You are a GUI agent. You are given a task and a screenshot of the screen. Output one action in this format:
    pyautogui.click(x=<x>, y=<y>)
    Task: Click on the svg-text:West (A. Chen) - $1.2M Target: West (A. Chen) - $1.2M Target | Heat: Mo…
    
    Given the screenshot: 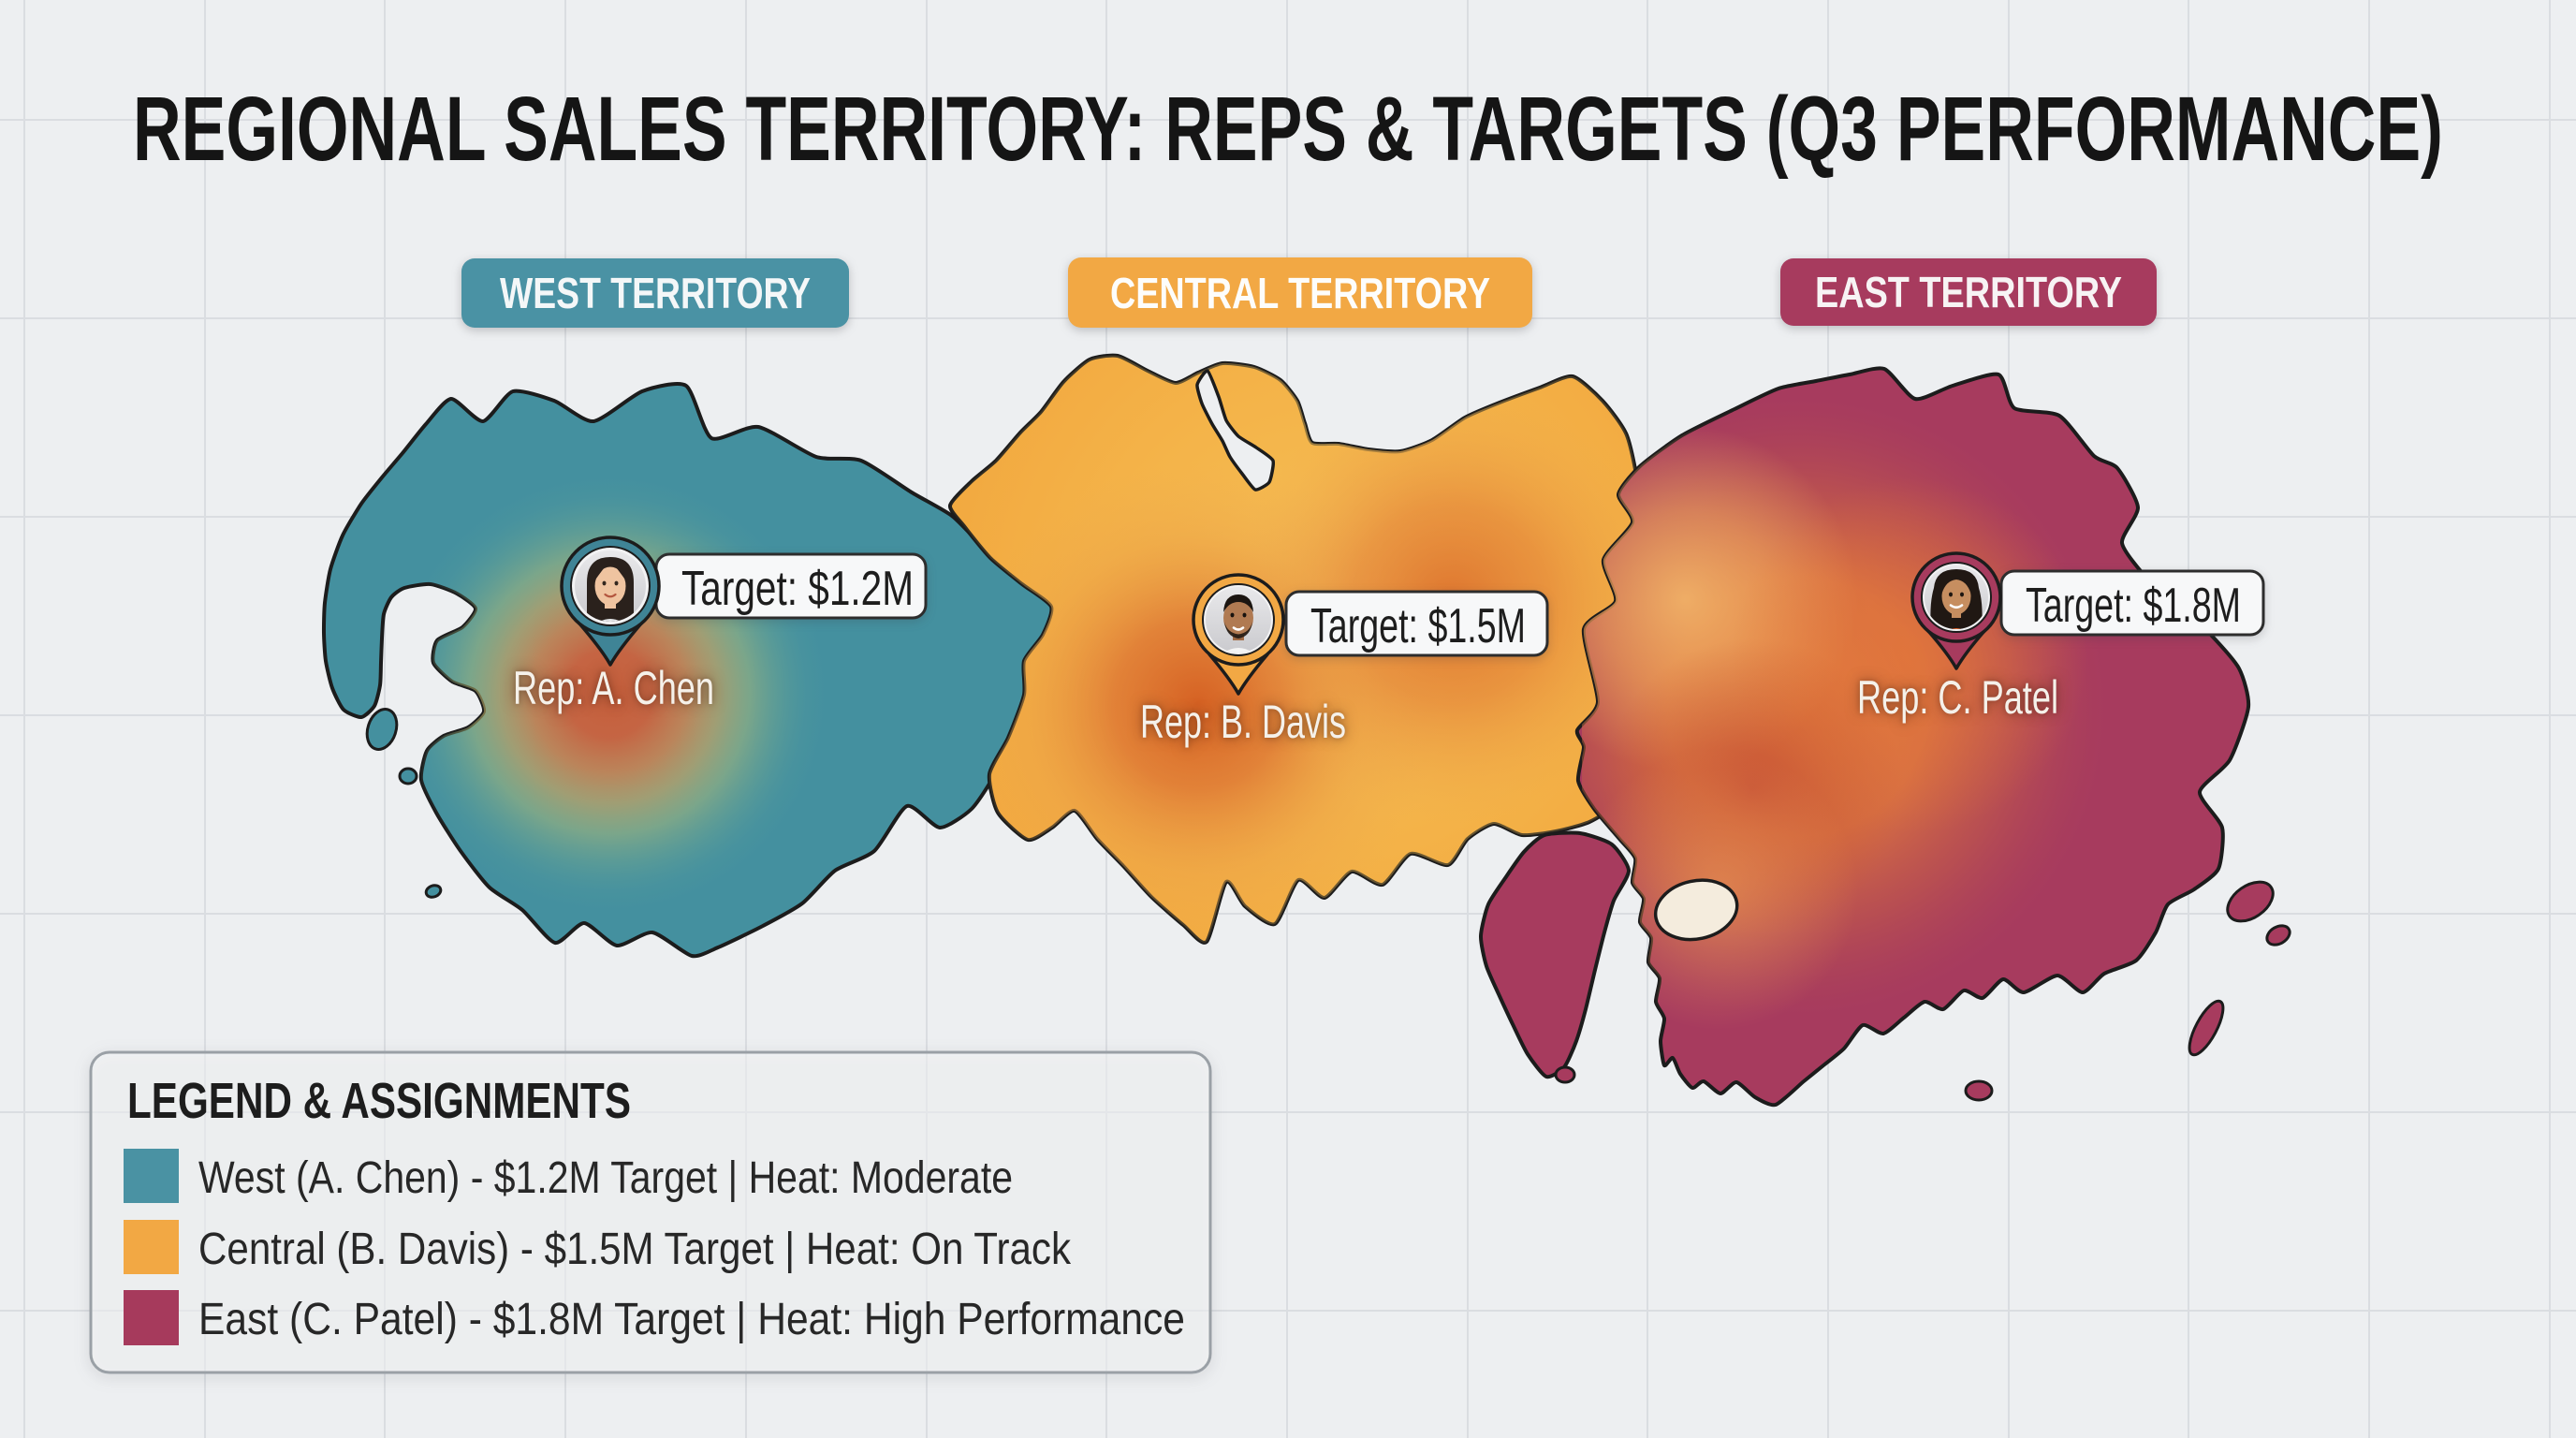 What is the action you would take?
    pyautogui.click(x=606, y=1178)
    